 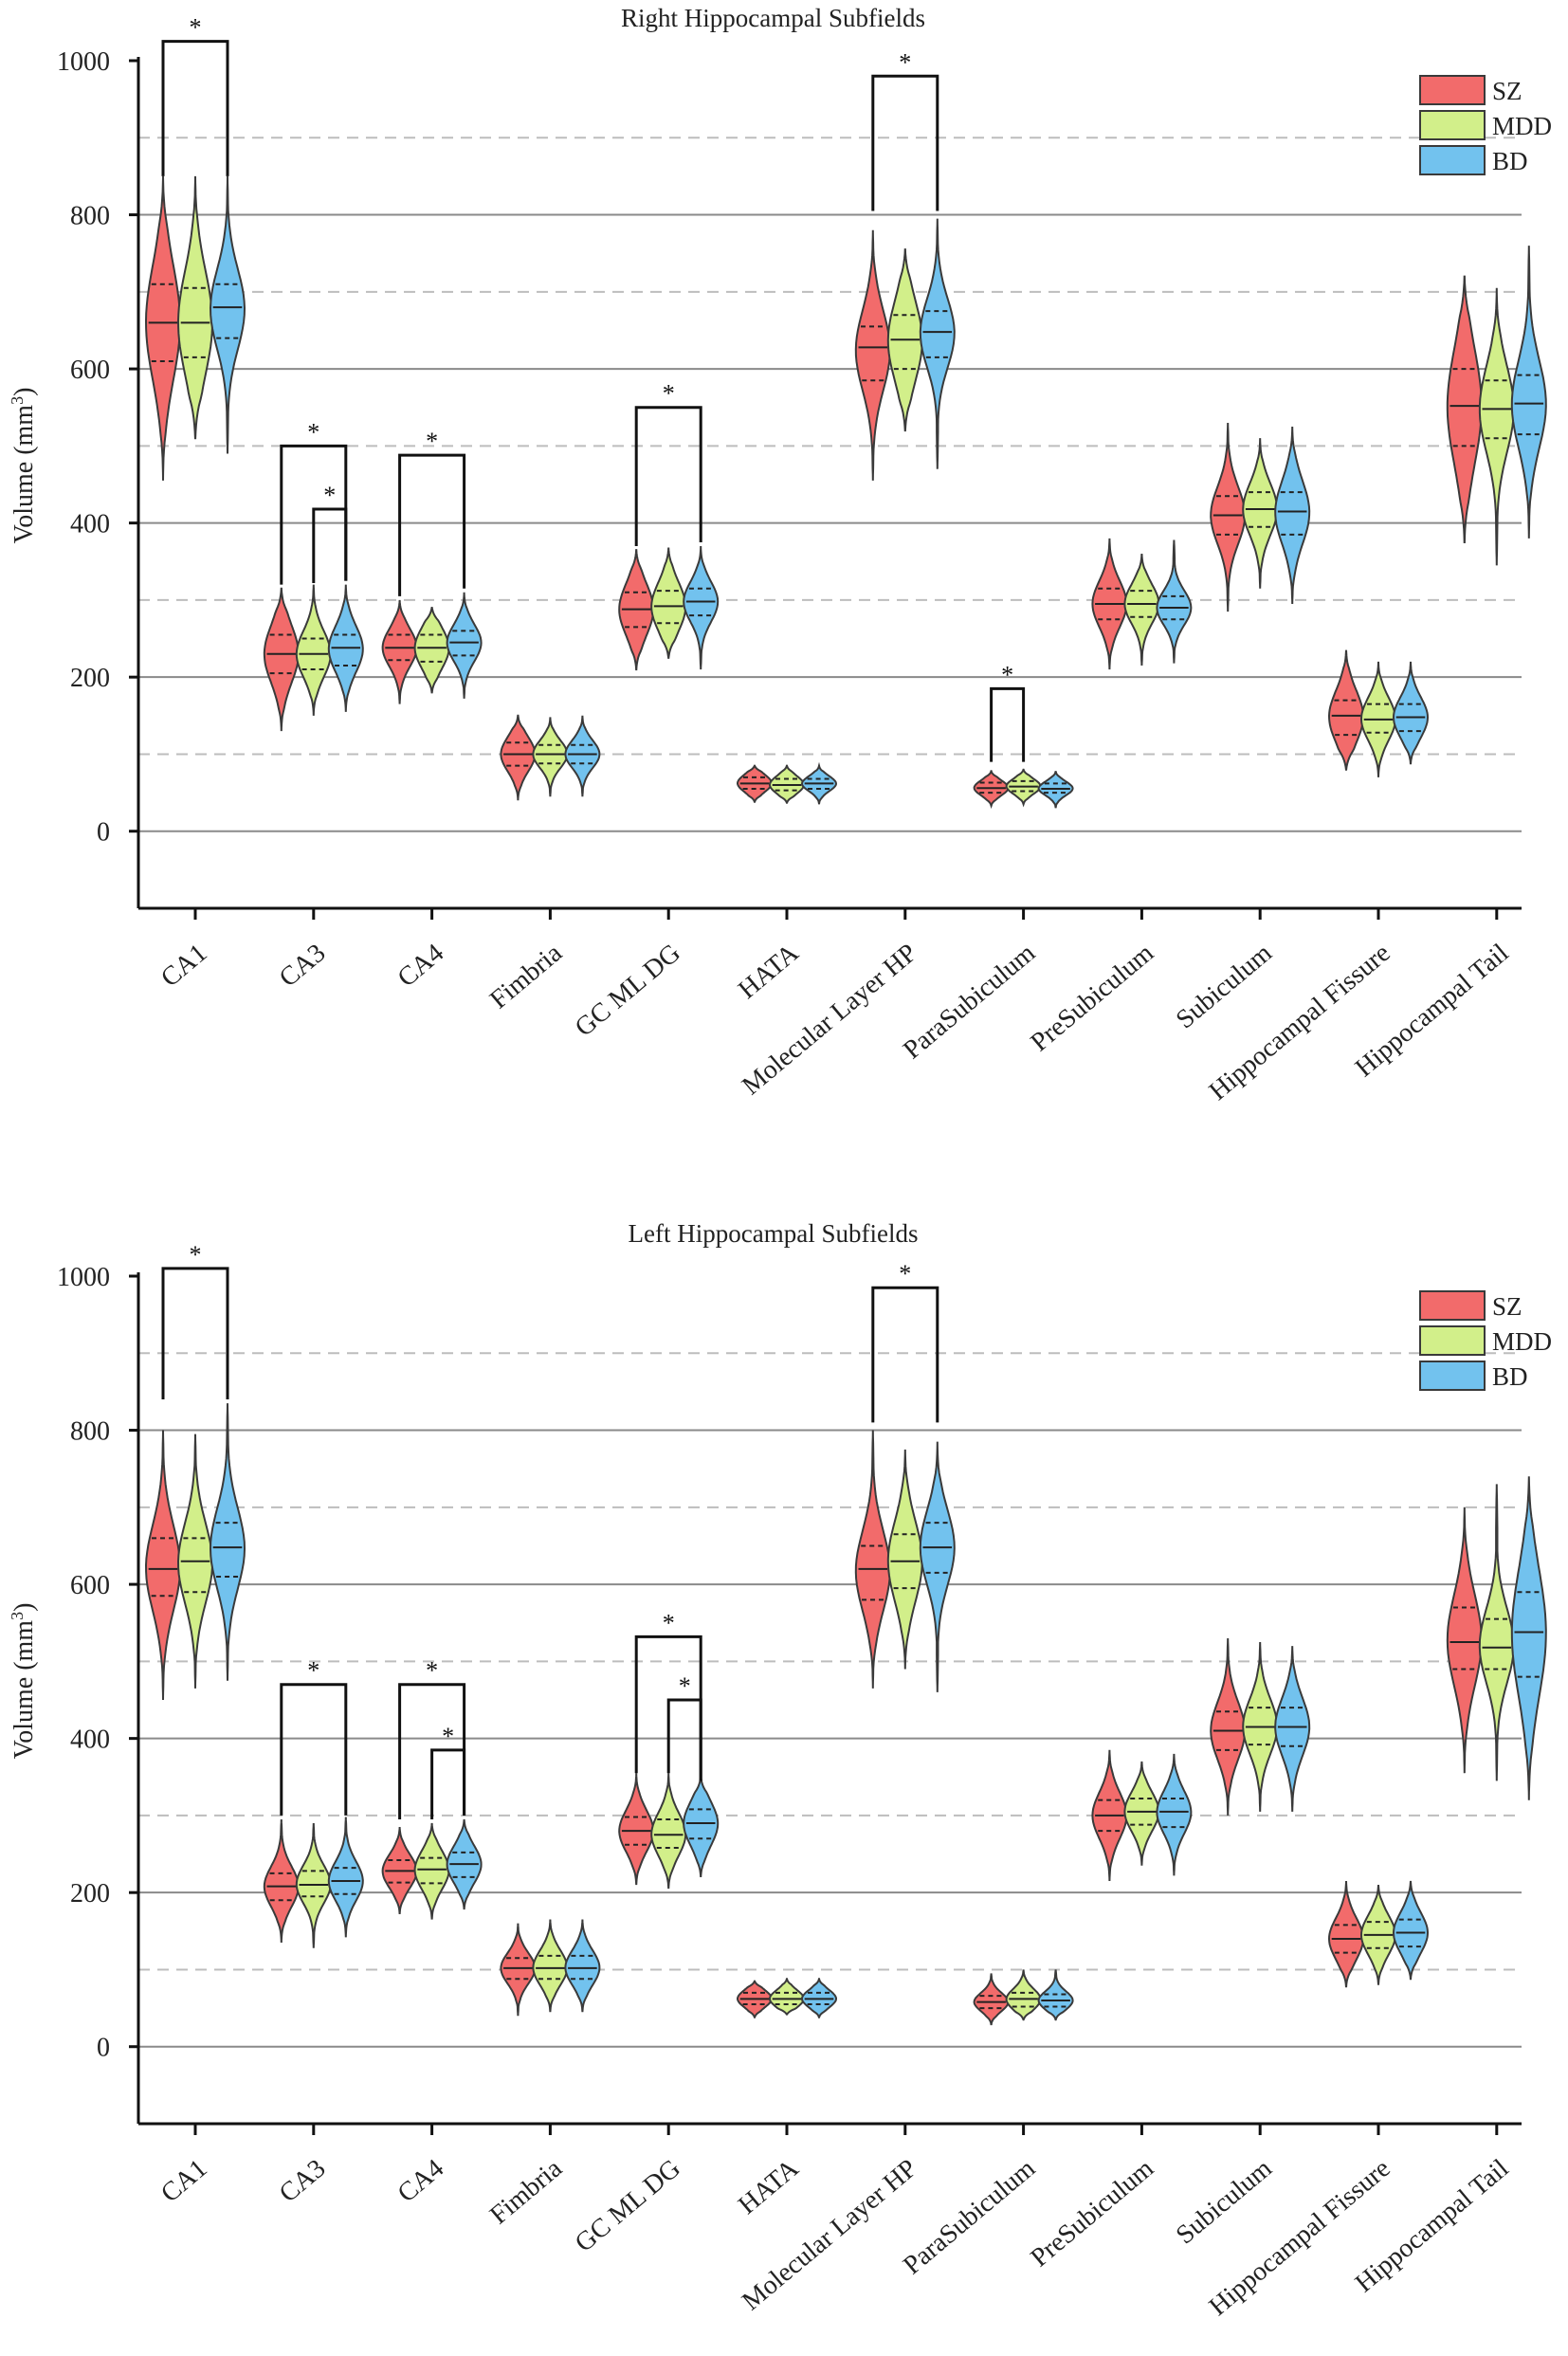 What do you see at coordinates (420, 2182) in the screenshot?
I see `x-tick-label: CA4` at bounding box center [420, 2182].